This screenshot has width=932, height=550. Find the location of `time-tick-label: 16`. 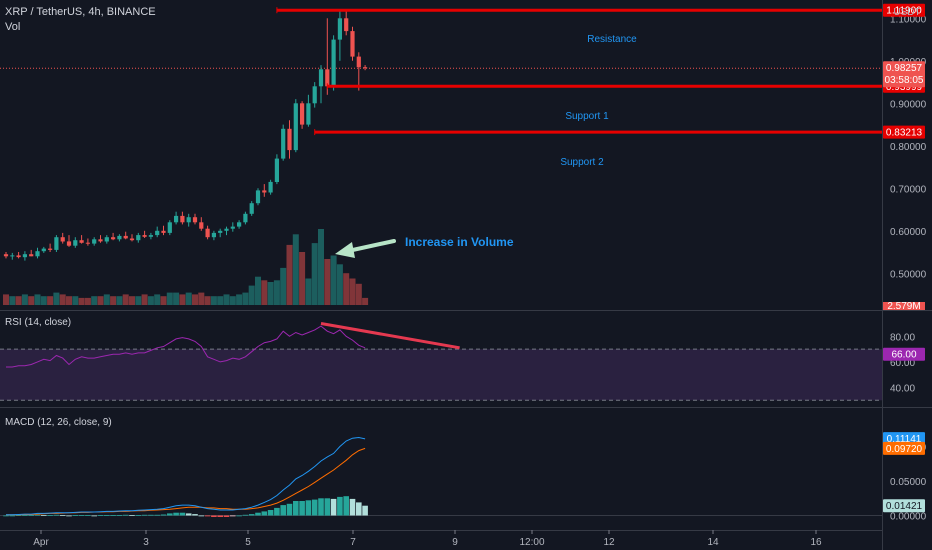

time-tick-label: 16 is located at coordinates (816, 542).